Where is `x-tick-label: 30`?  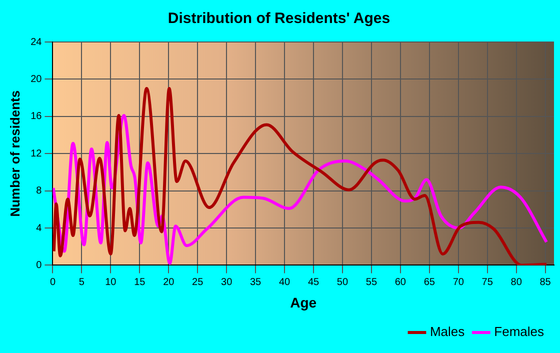
x-tick-label: 30 is located at coordinates (227, 282).